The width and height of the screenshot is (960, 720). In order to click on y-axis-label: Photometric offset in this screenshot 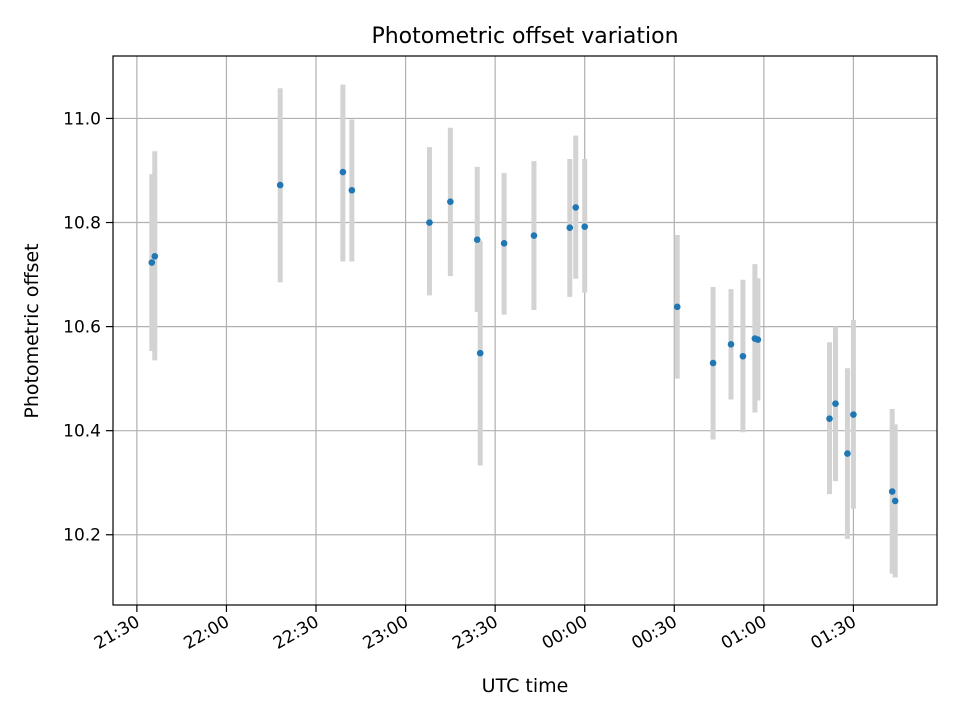, I will do `click(32, 330)`.